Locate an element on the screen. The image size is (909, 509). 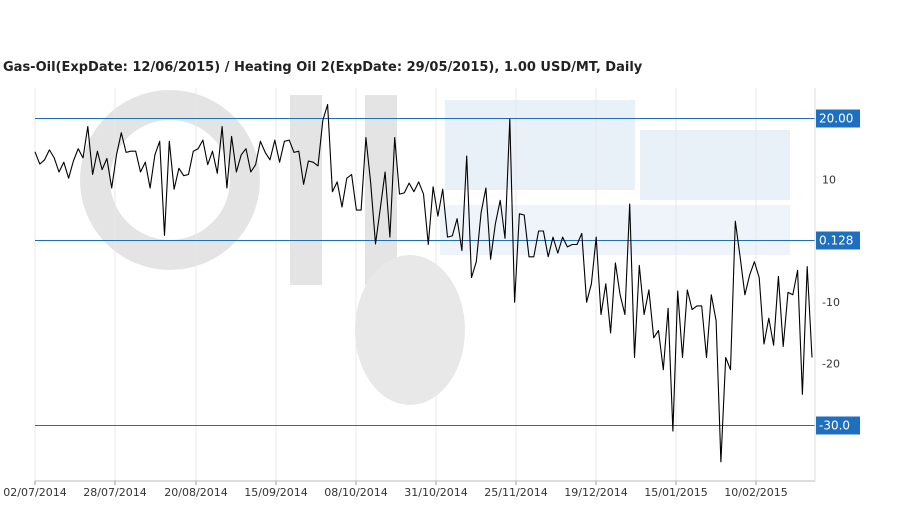
reference-badge-label: -30.0 is located at coordinates (834, 426).